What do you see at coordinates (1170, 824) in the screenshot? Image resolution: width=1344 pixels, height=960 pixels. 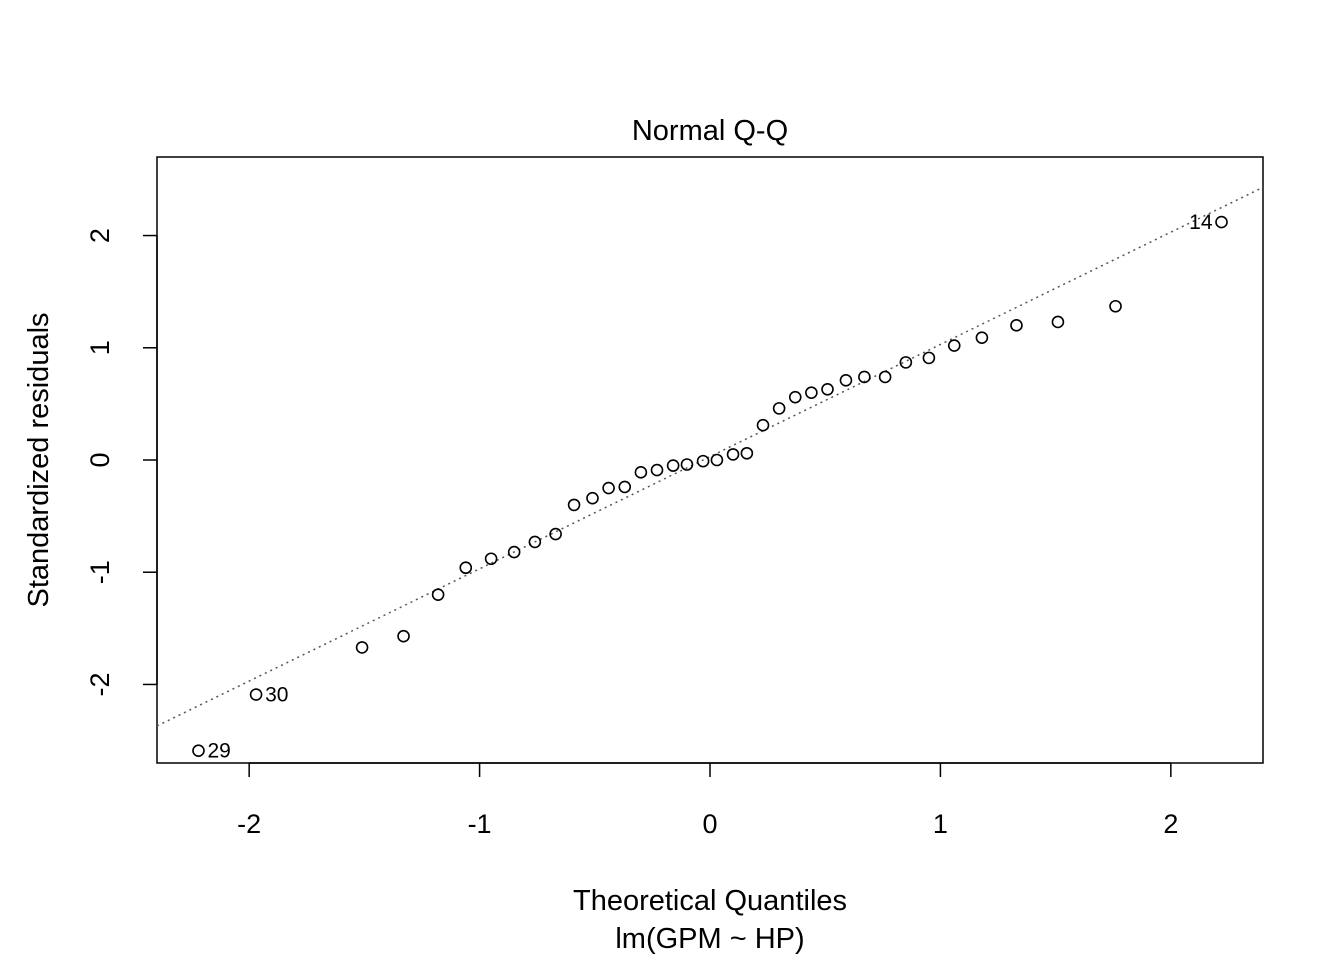 I see `x-tick-label: 2` at bounding box center [1170, 824].